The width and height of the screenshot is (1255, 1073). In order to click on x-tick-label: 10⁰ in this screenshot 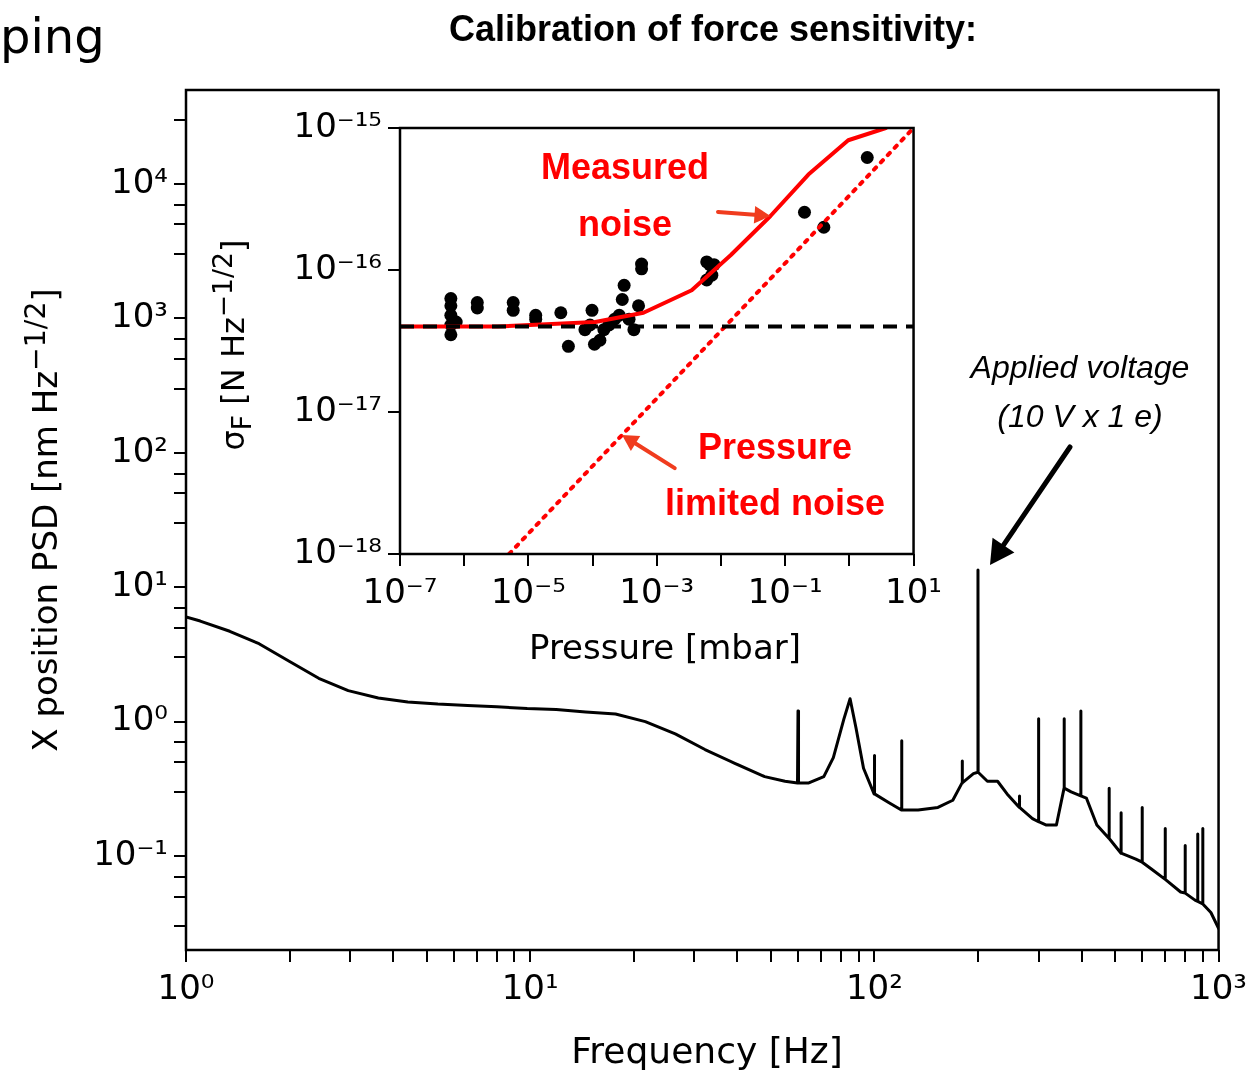, I will do `click(186, 987)`.